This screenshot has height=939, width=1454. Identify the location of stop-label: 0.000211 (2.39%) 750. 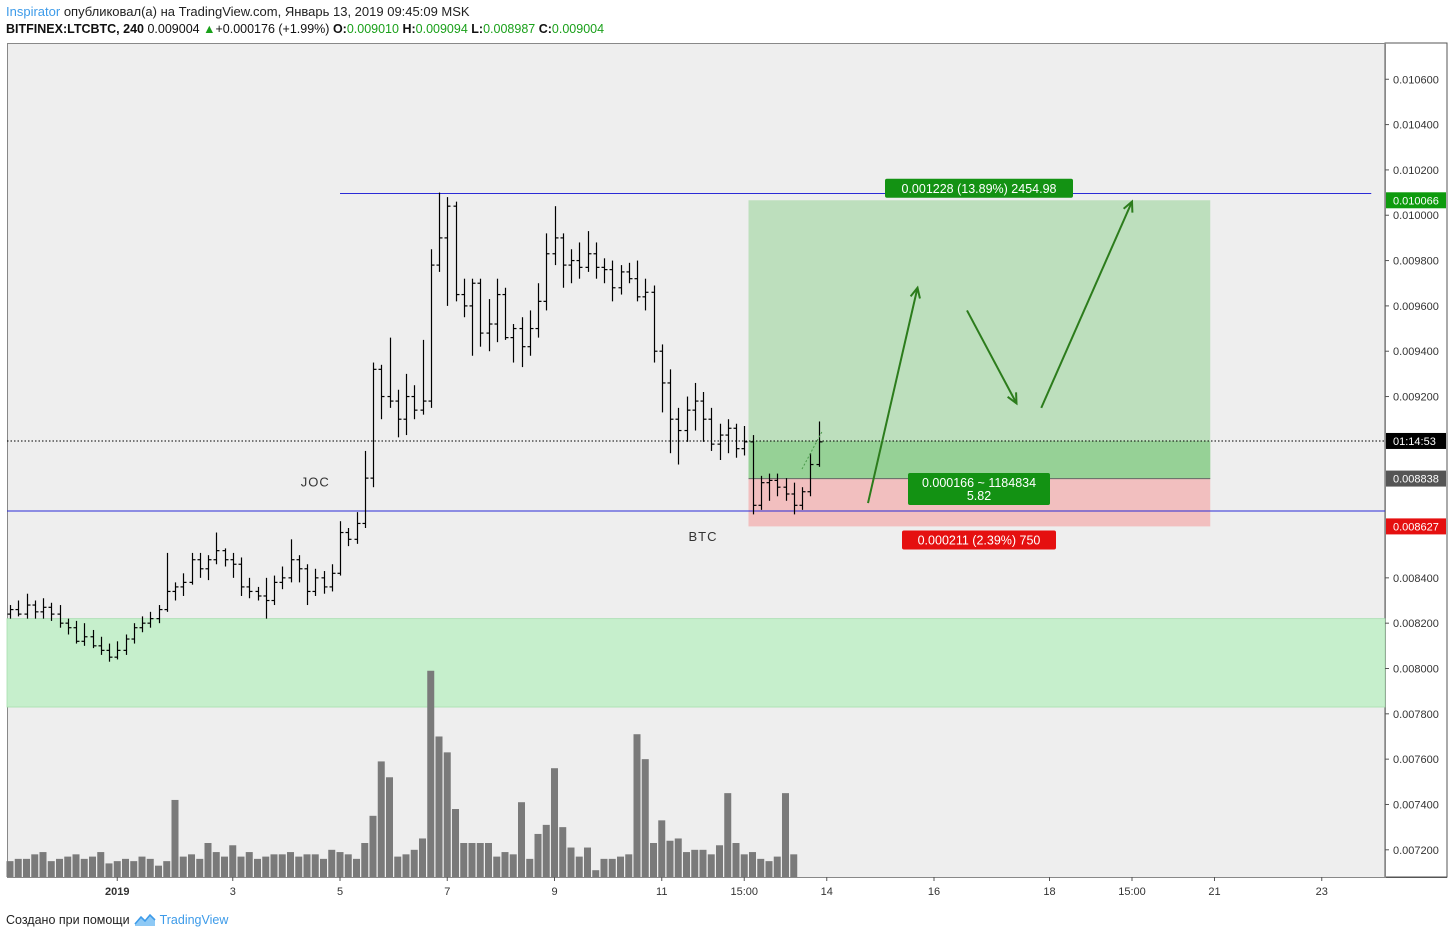
(979, 540).